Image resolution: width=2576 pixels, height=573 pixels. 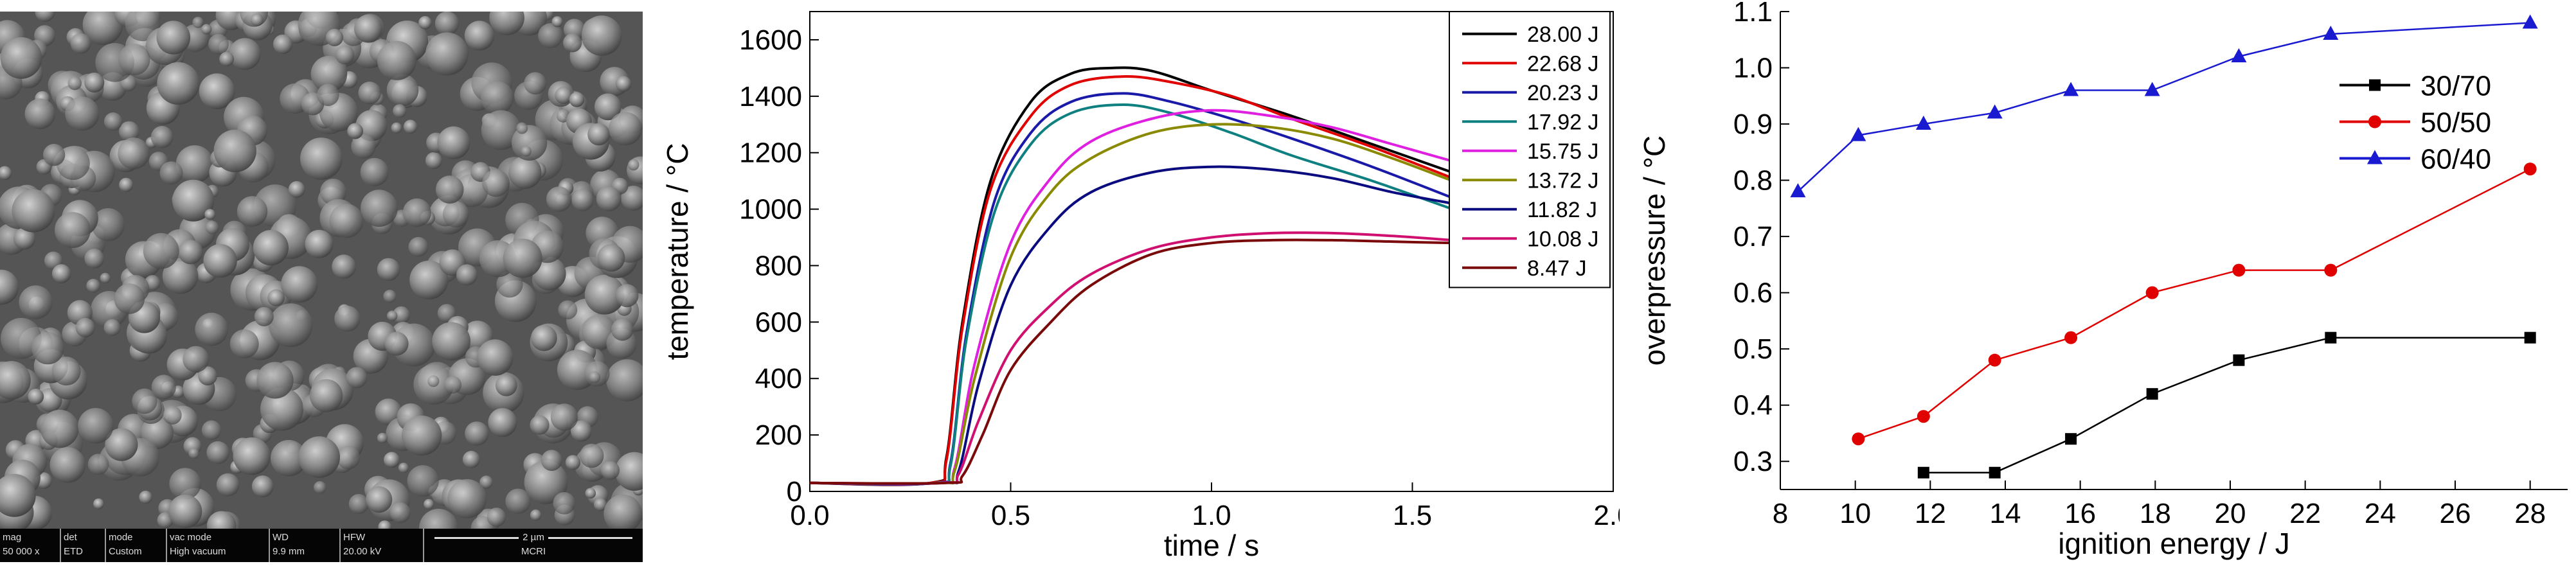 What do you see at coordinates (354, 537) in the screenshot?
I see `sem-label-hfw: HFW` at bounding box center [354, 537].